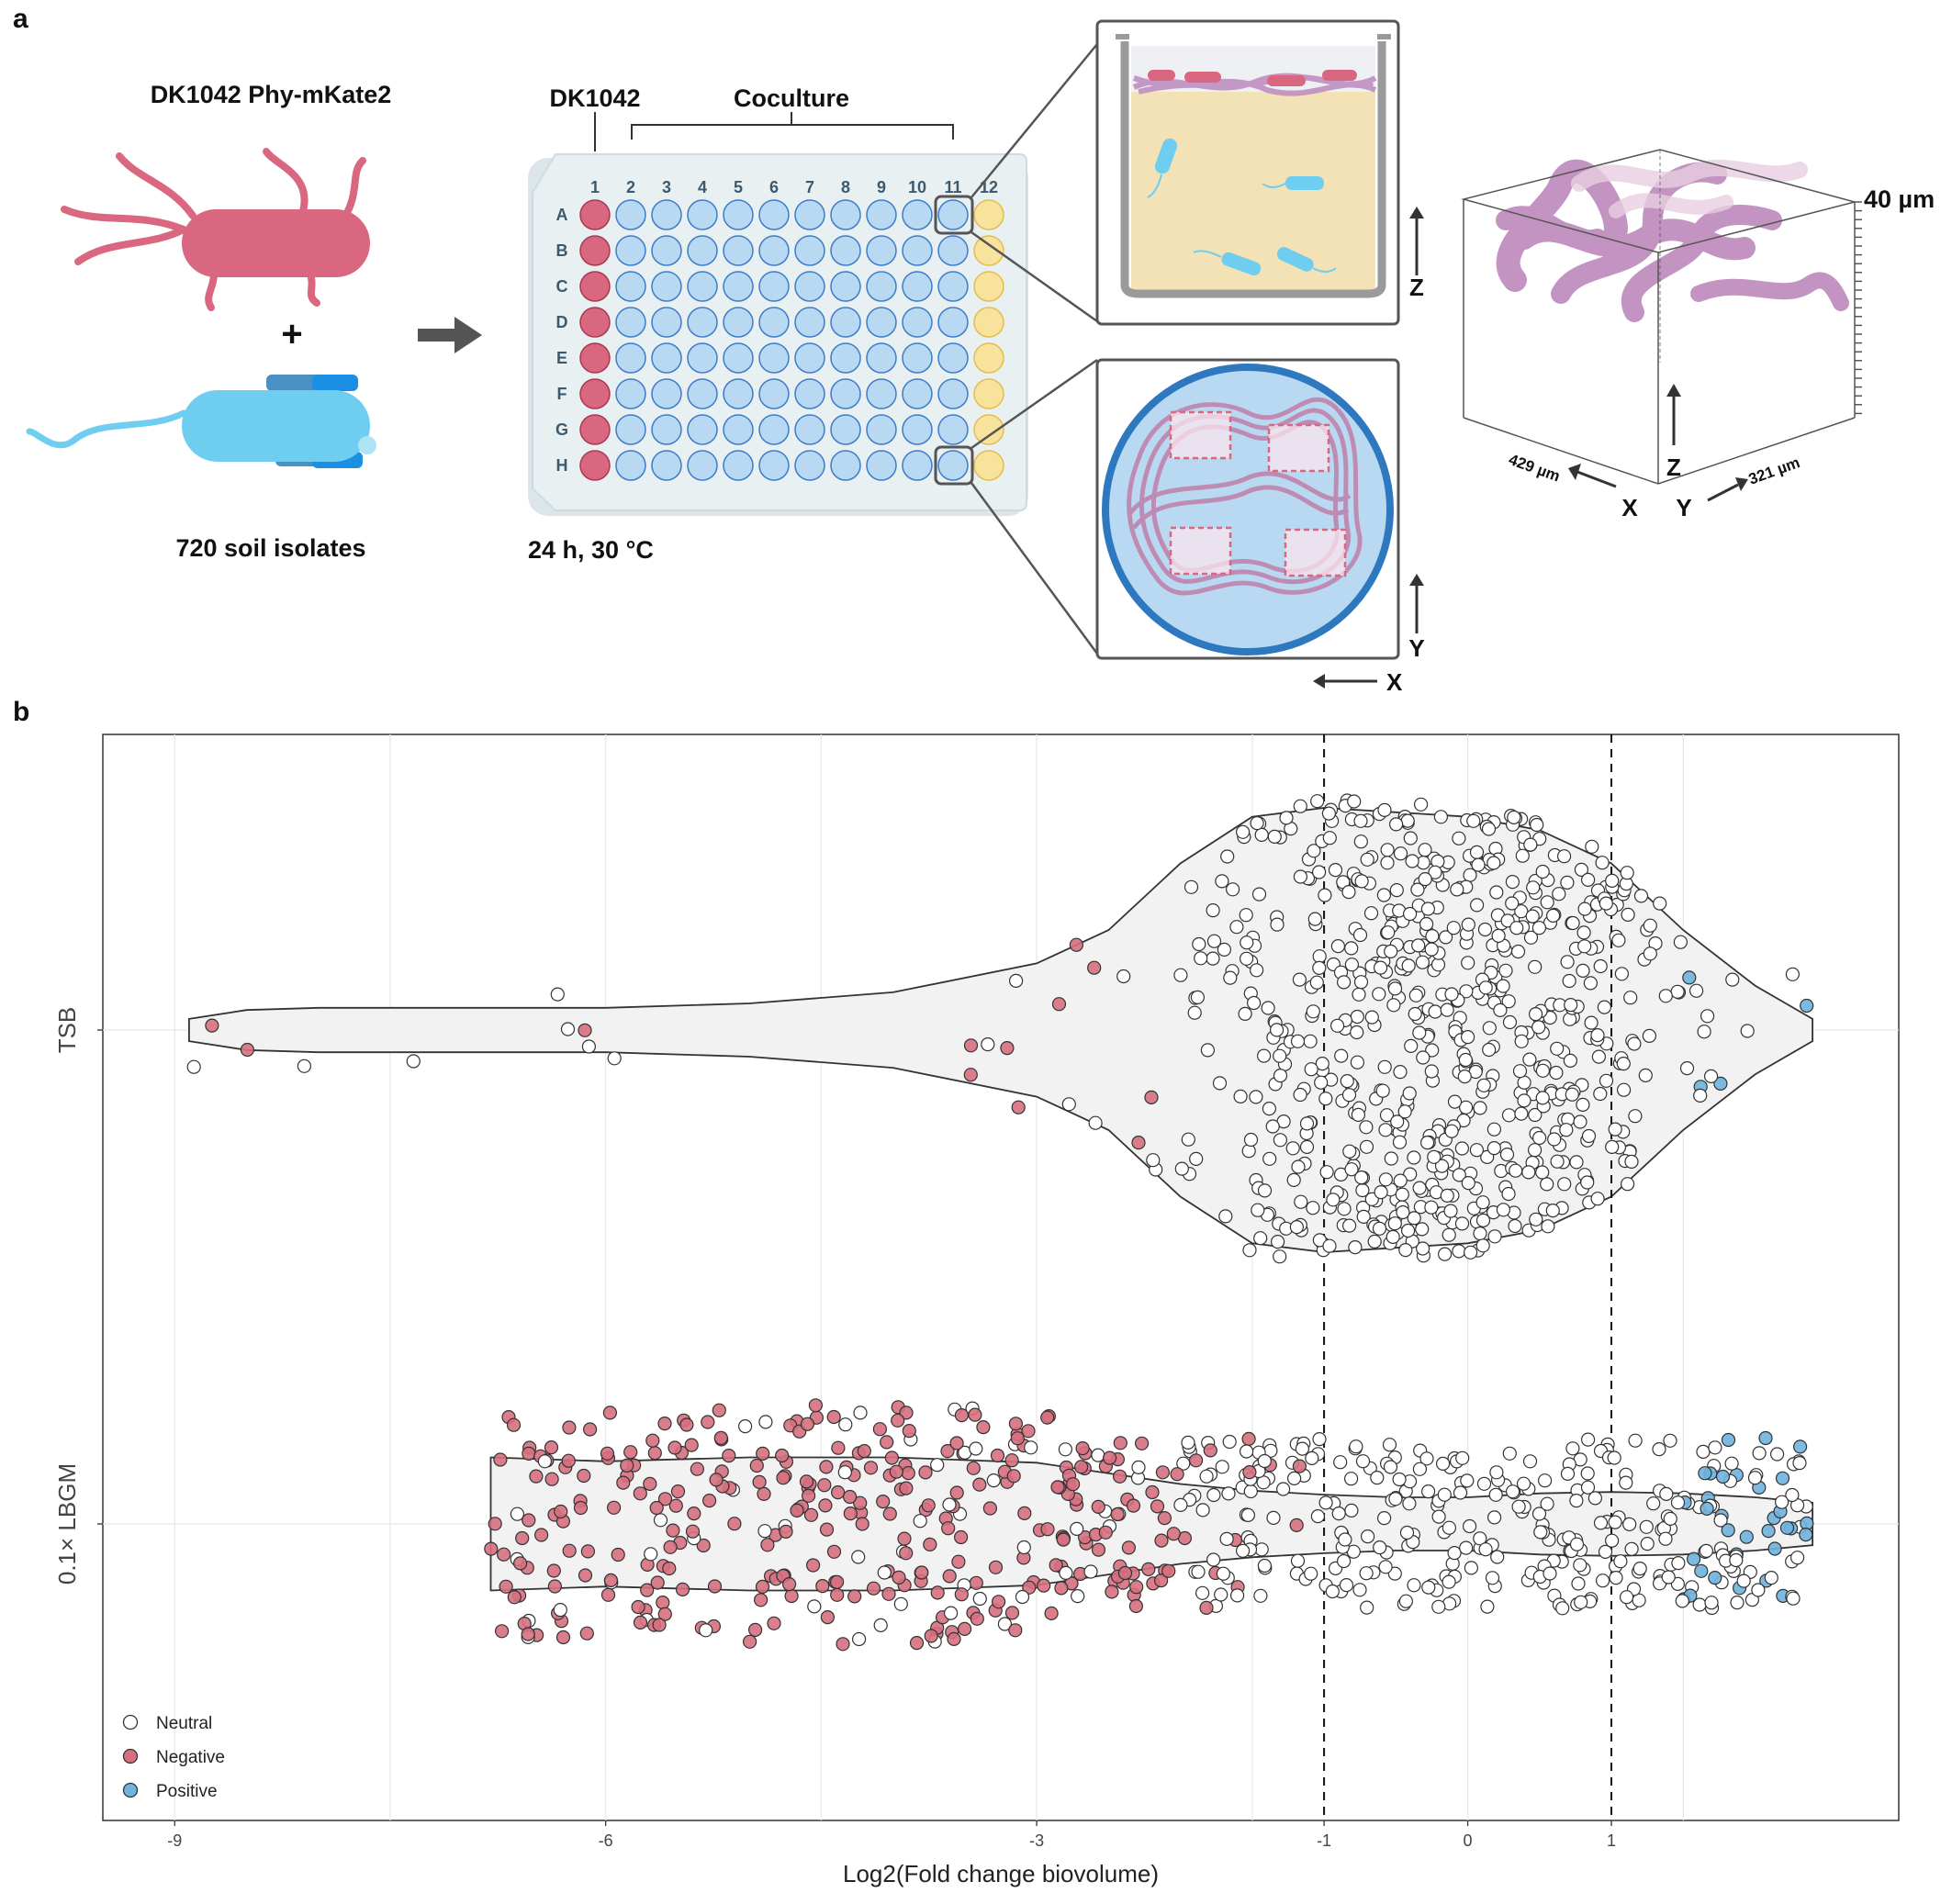  I want to click on strain-label: DK1042 Phy-mKate2, so click(271, 94).